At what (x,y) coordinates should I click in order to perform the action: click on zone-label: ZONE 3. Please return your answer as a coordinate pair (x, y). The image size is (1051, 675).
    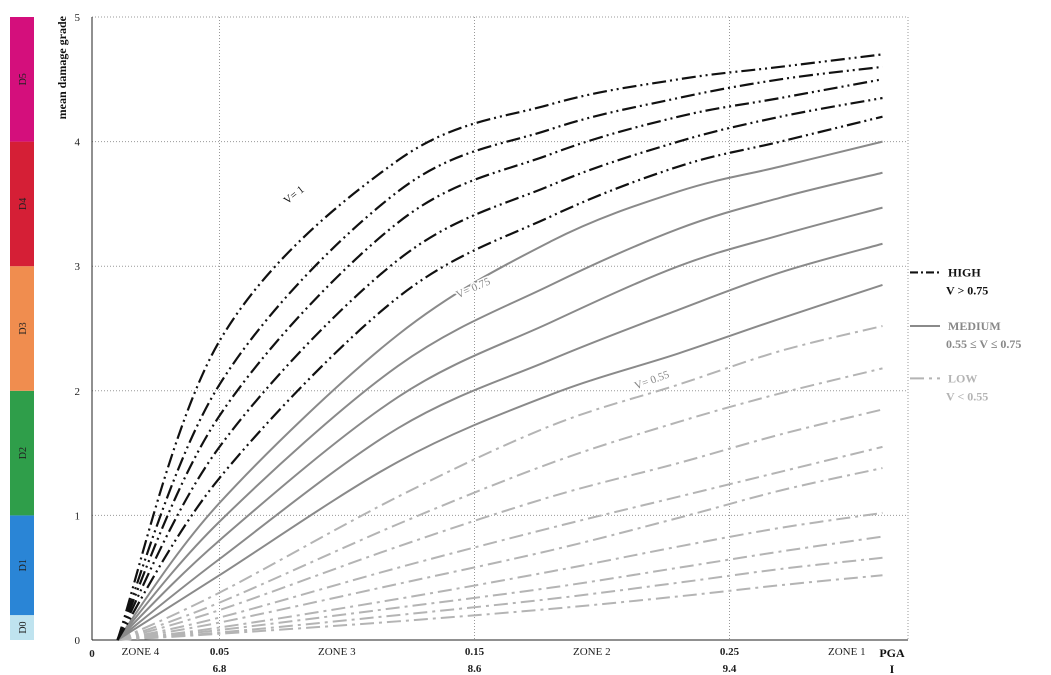
    Looking at the image, I should click on (337, 652).